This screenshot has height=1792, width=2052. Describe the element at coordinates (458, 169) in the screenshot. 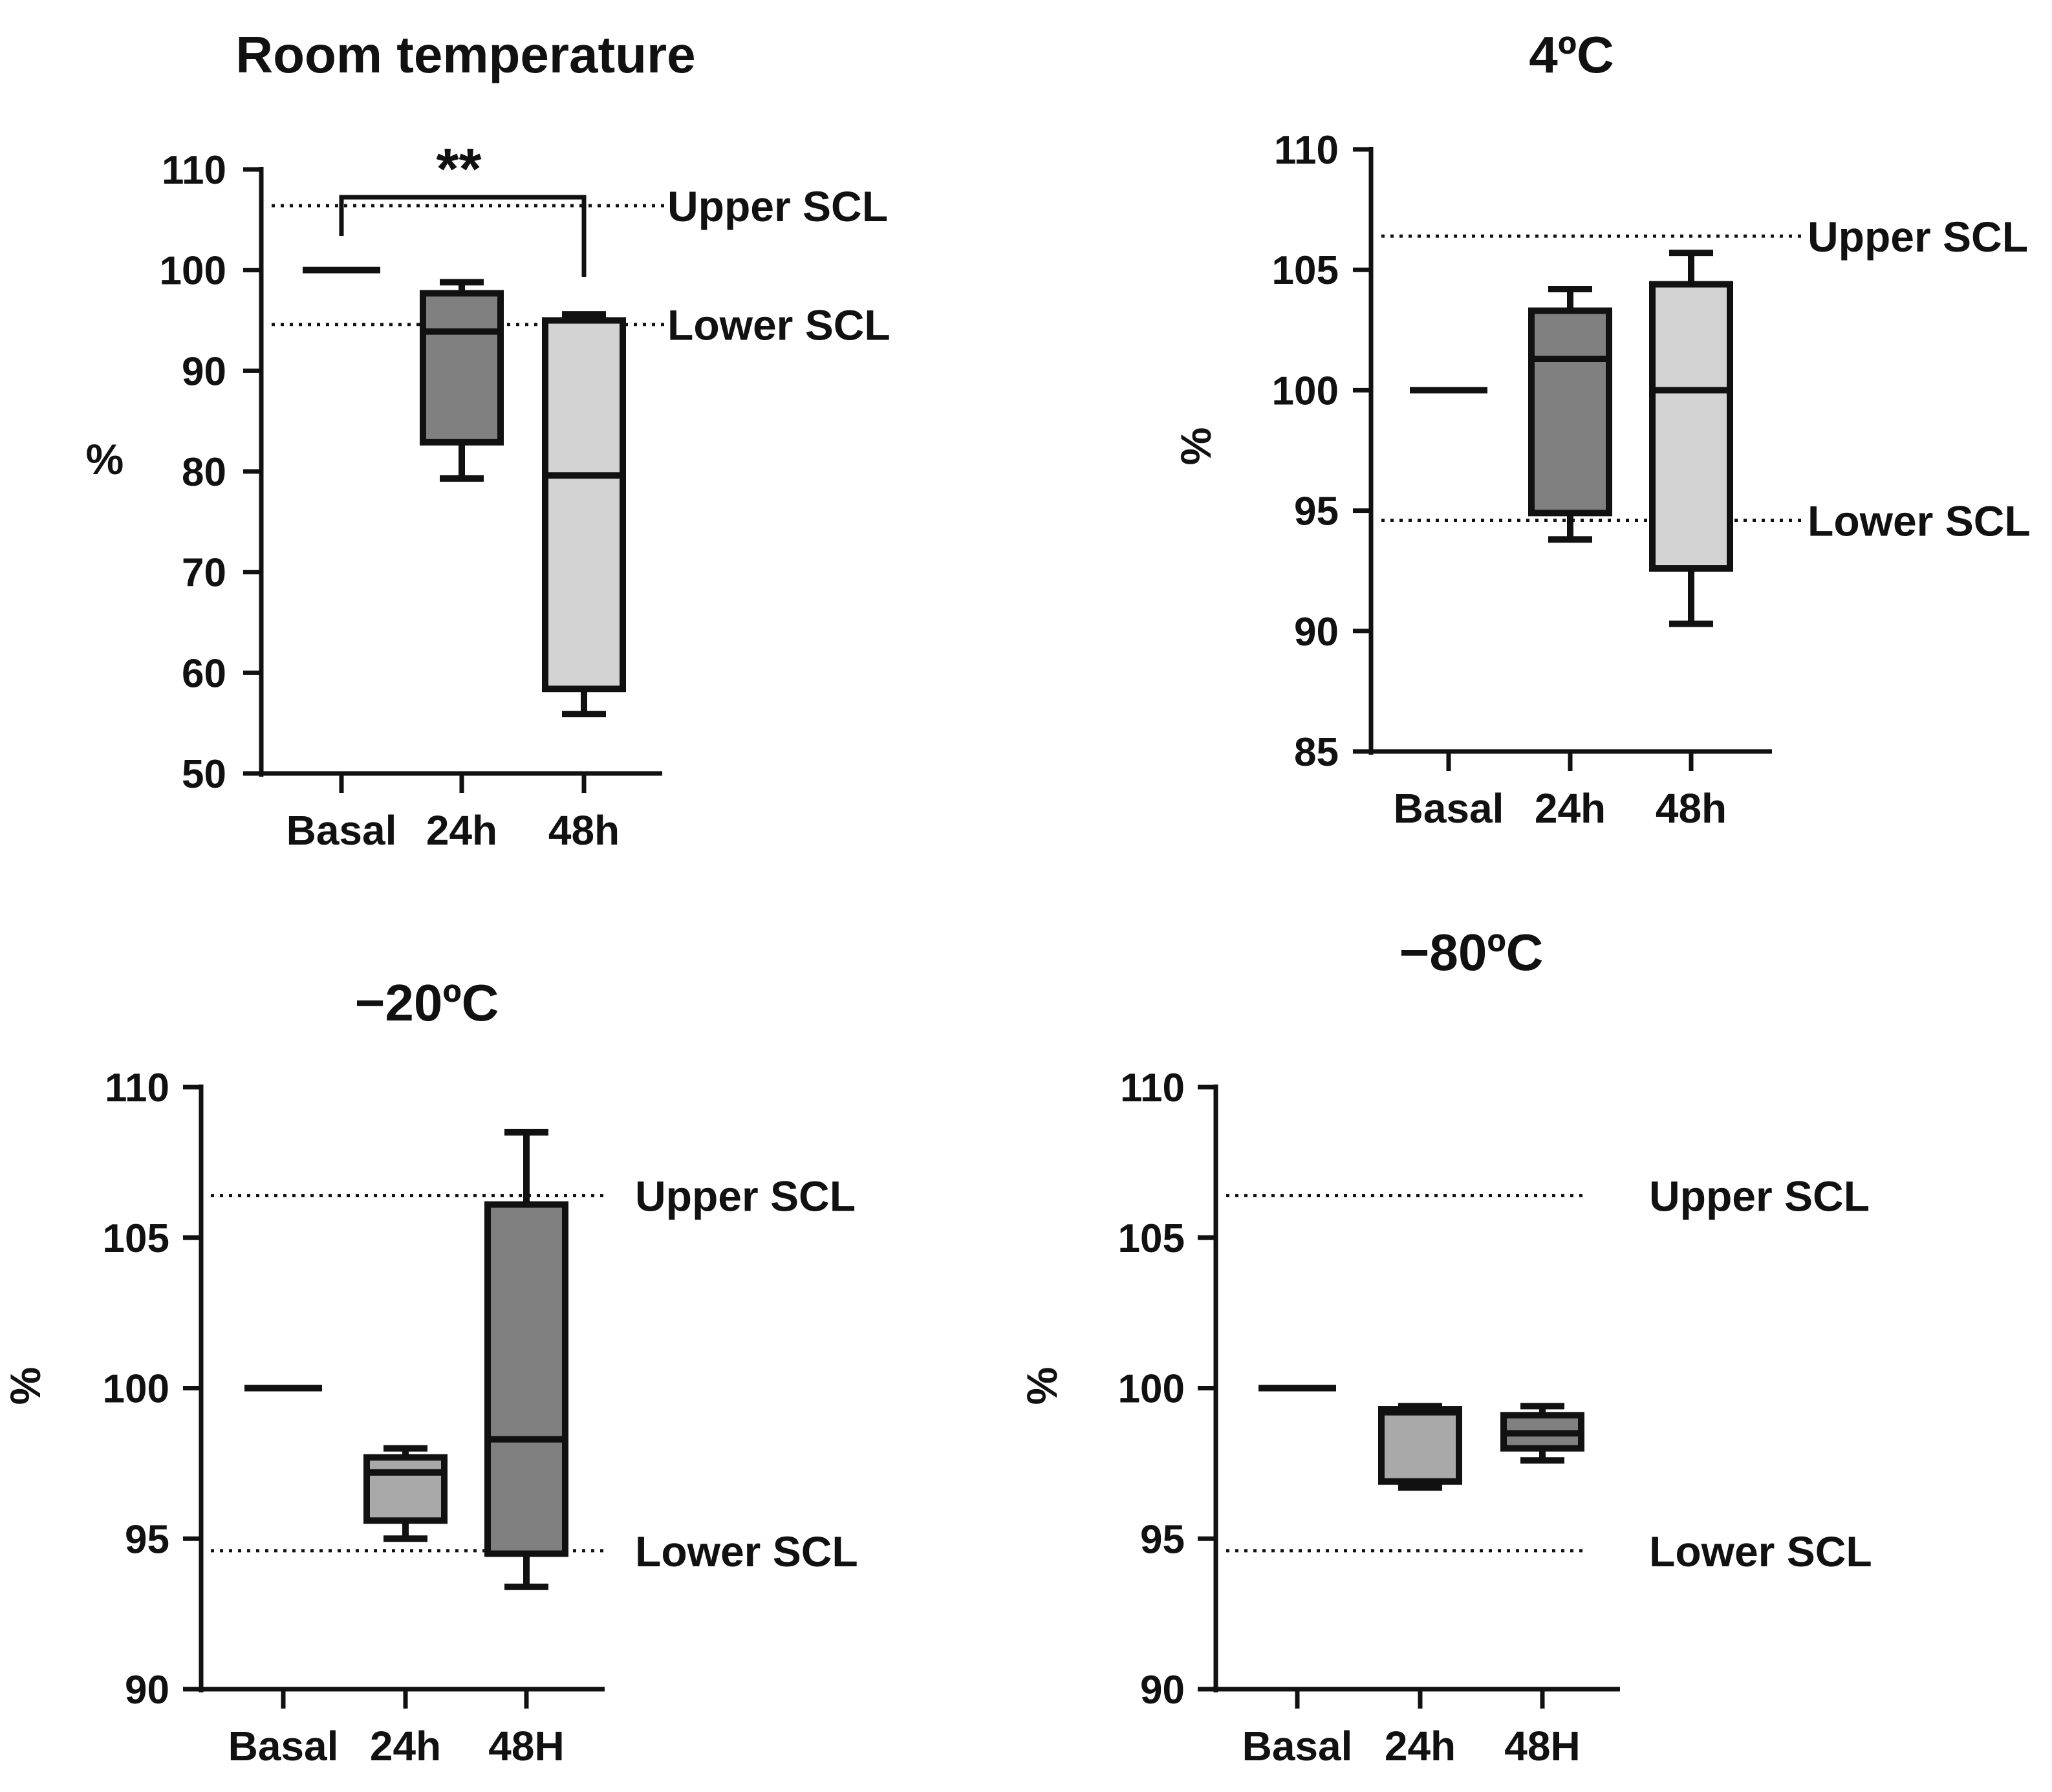

I see `significance-label: **` at that location.